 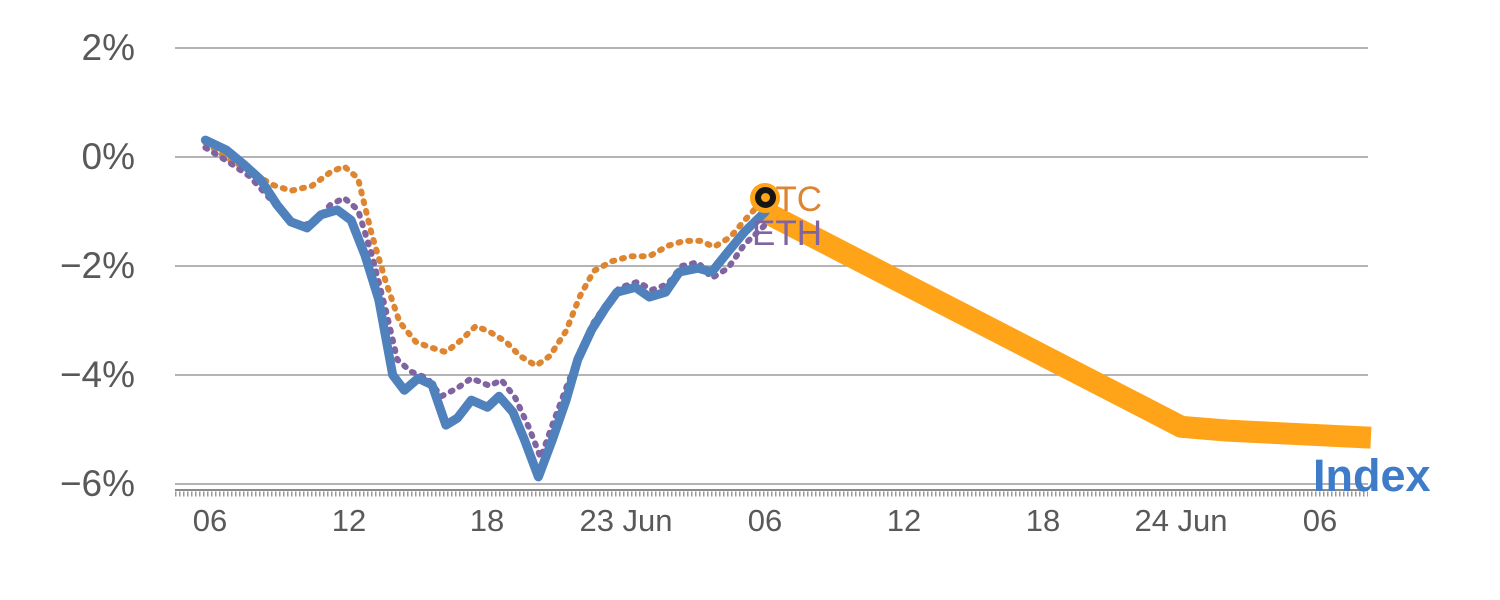 I want to click on x-axis-tick-label: 24 Jun, so click(x=1181, y=520).